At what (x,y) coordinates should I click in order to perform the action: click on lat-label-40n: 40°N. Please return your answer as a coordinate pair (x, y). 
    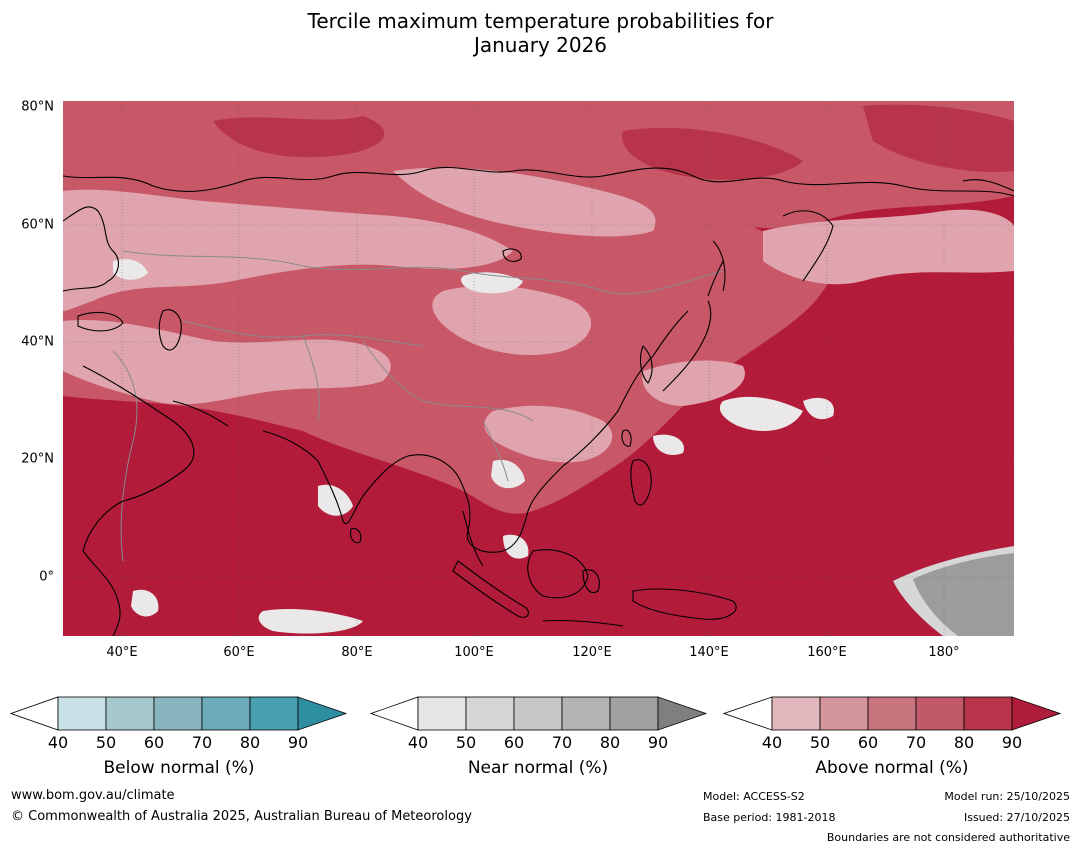
    Looking at the image, I should click on (37, 342).